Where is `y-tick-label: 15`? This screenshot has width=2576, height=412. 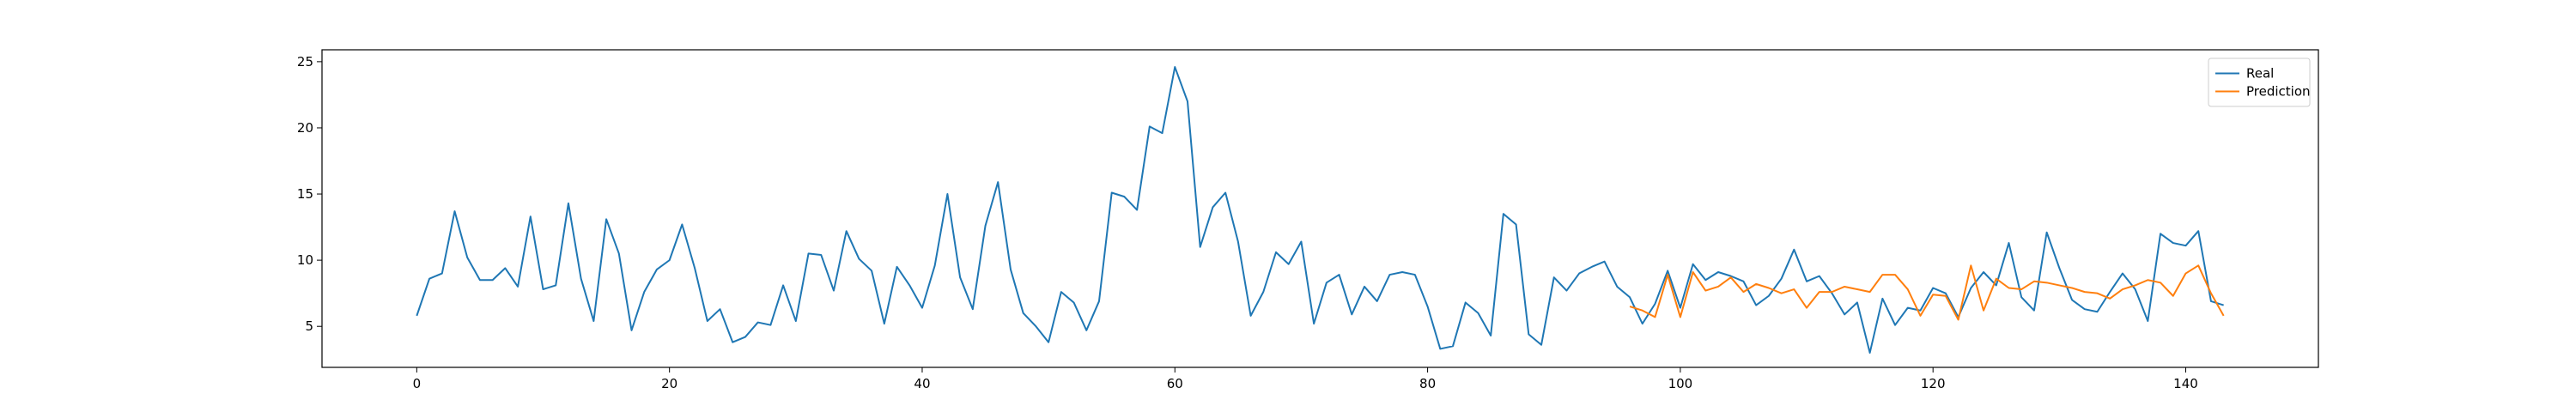 y-tick-label: 15 is located at coordinates (305, 194).